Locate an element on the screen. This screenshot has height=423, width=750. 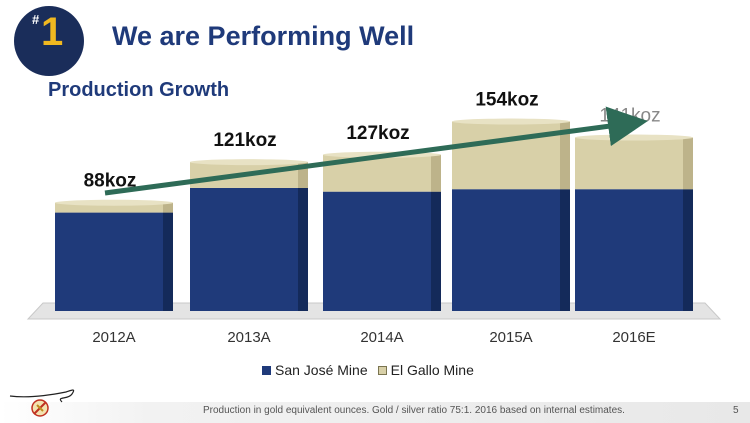
bar-san-jose-2013A is located at coordinates (249, 249).